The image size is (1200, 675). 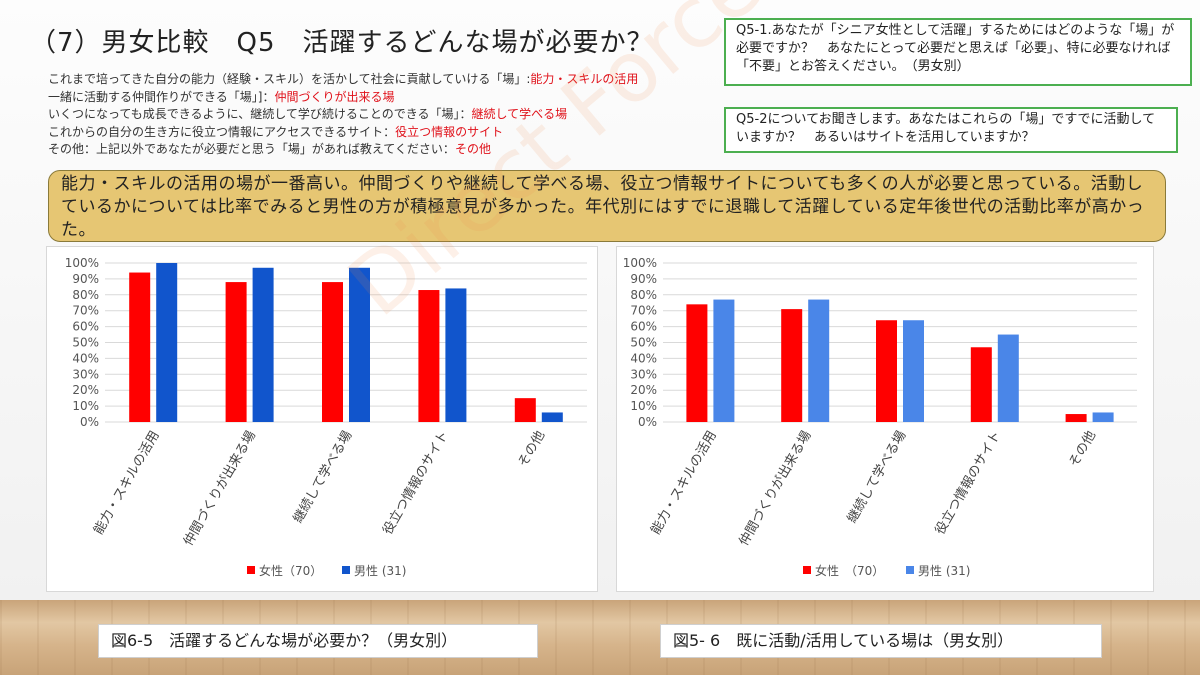 What do you see at coordinates (449, 131) in the screenshot?
I see `definition-highlight: 役立つ情報のサイト` at bounding box center [449, 131].